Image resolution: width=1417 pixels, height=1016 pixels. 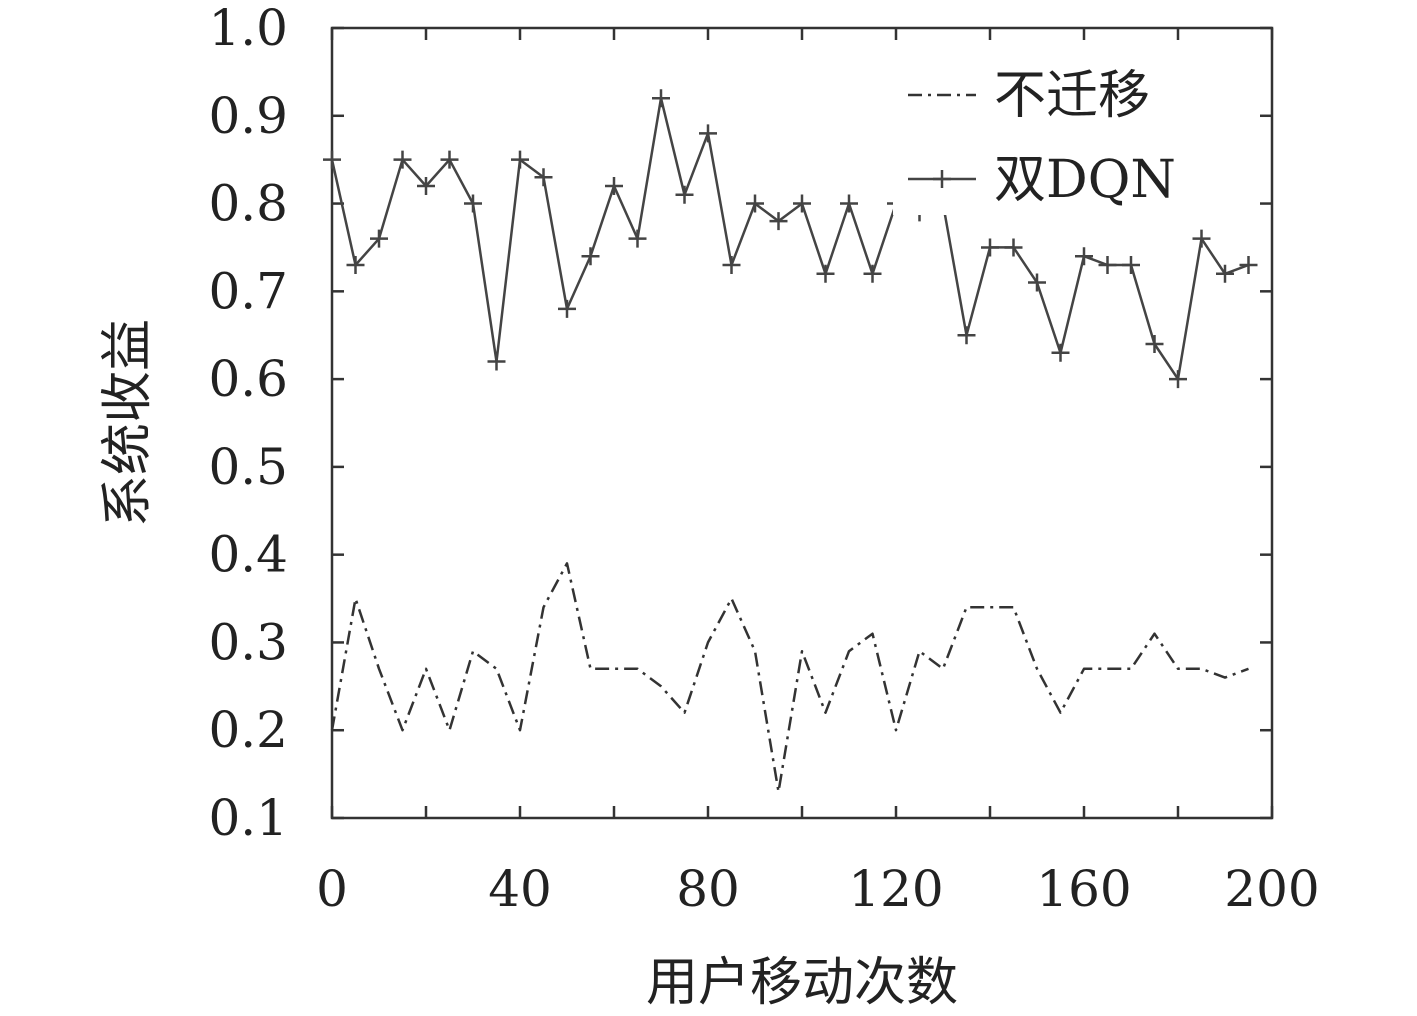 I want to click on legend-label-1: 双DQN, so click(x=1085, y=180).